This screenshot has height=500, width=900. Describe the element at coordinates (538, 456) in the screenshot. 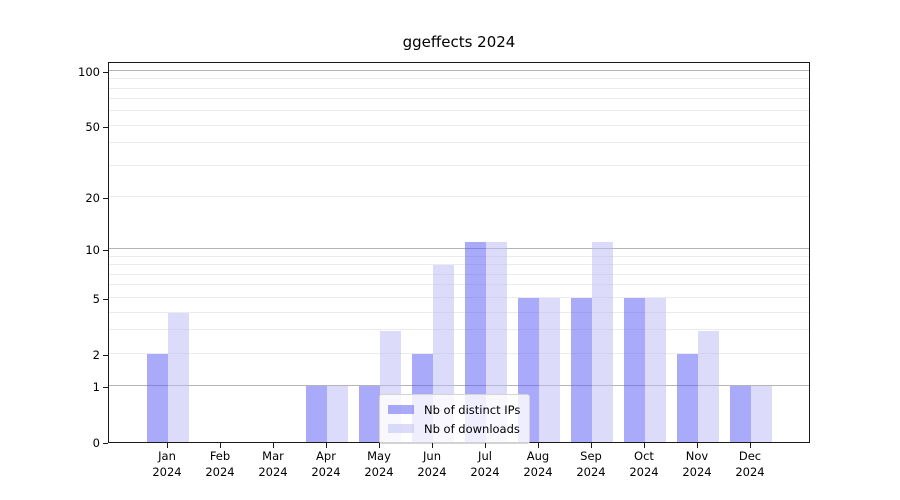

I see `x-tick-month: Aug` at that location.